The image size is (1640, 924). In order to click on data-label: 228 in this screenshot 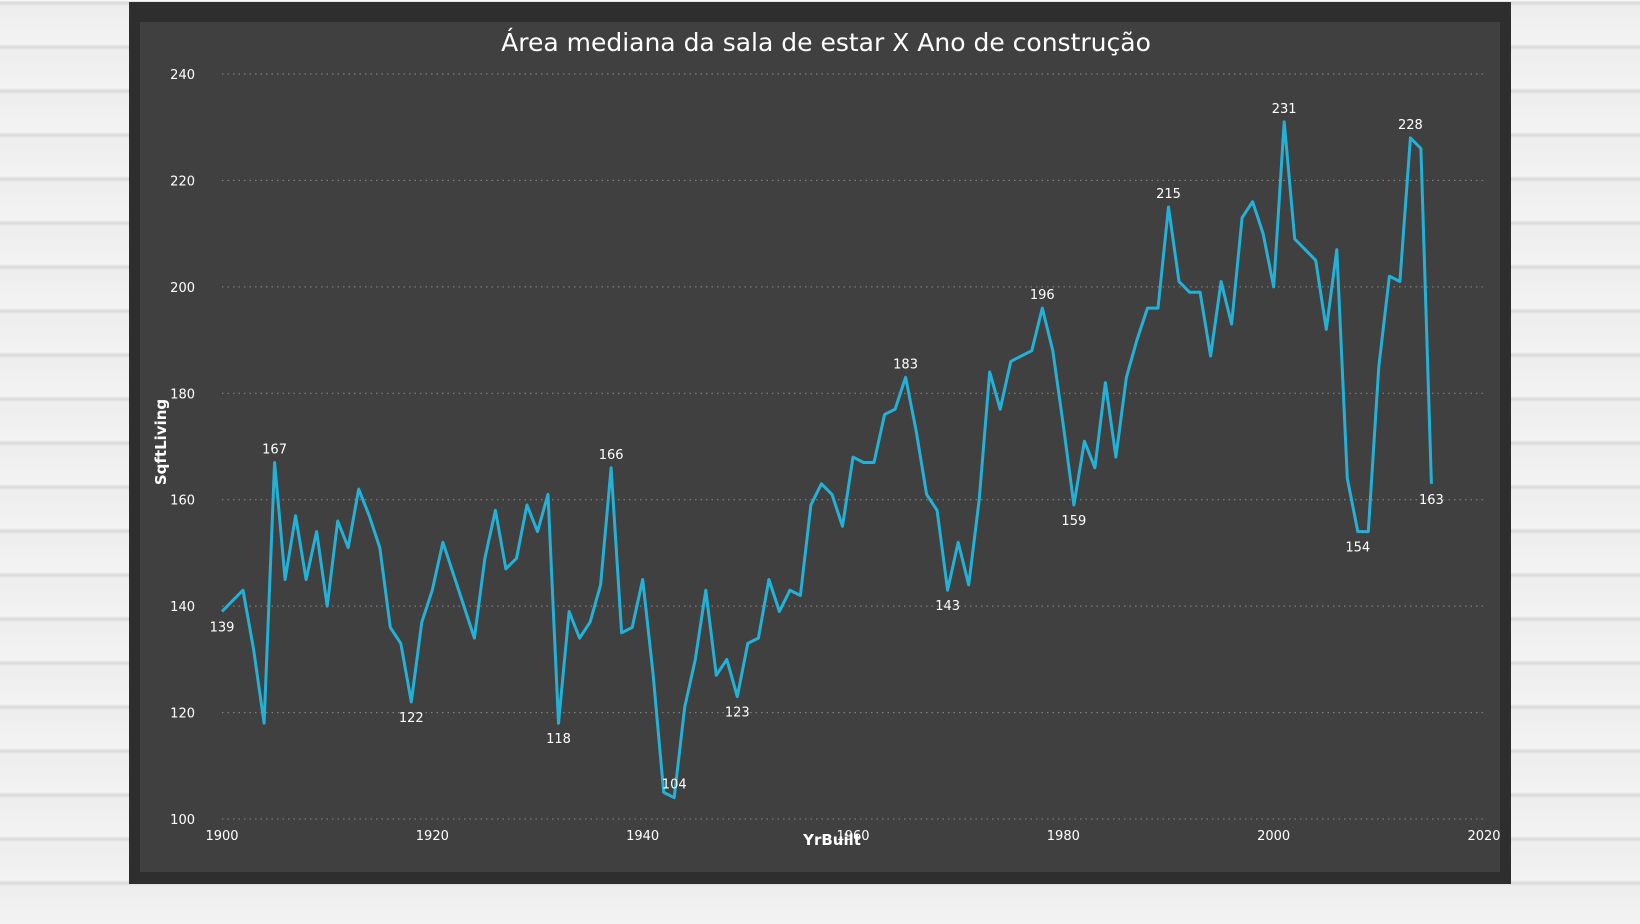, I will do `click(1410, 125)`.